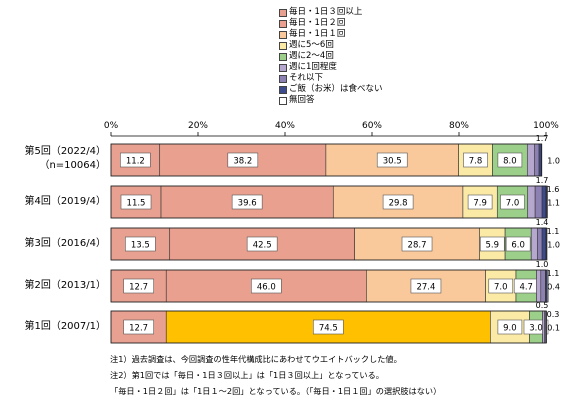  I want to click on data-label: 42.5, so click(262, 246).